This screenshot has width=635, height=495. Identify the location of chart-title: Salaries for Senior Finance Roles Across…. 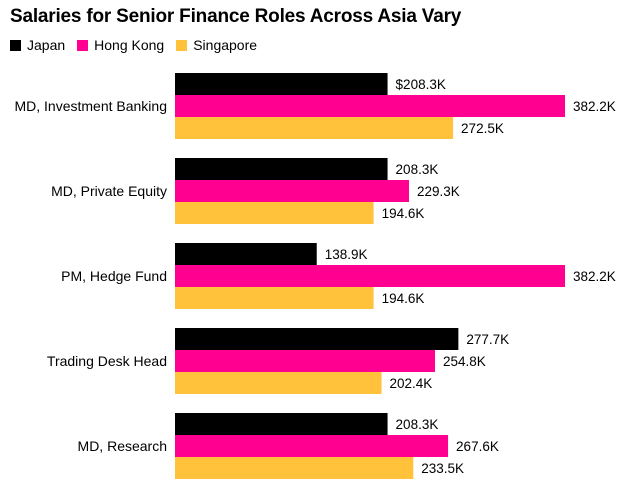
(236, 16).